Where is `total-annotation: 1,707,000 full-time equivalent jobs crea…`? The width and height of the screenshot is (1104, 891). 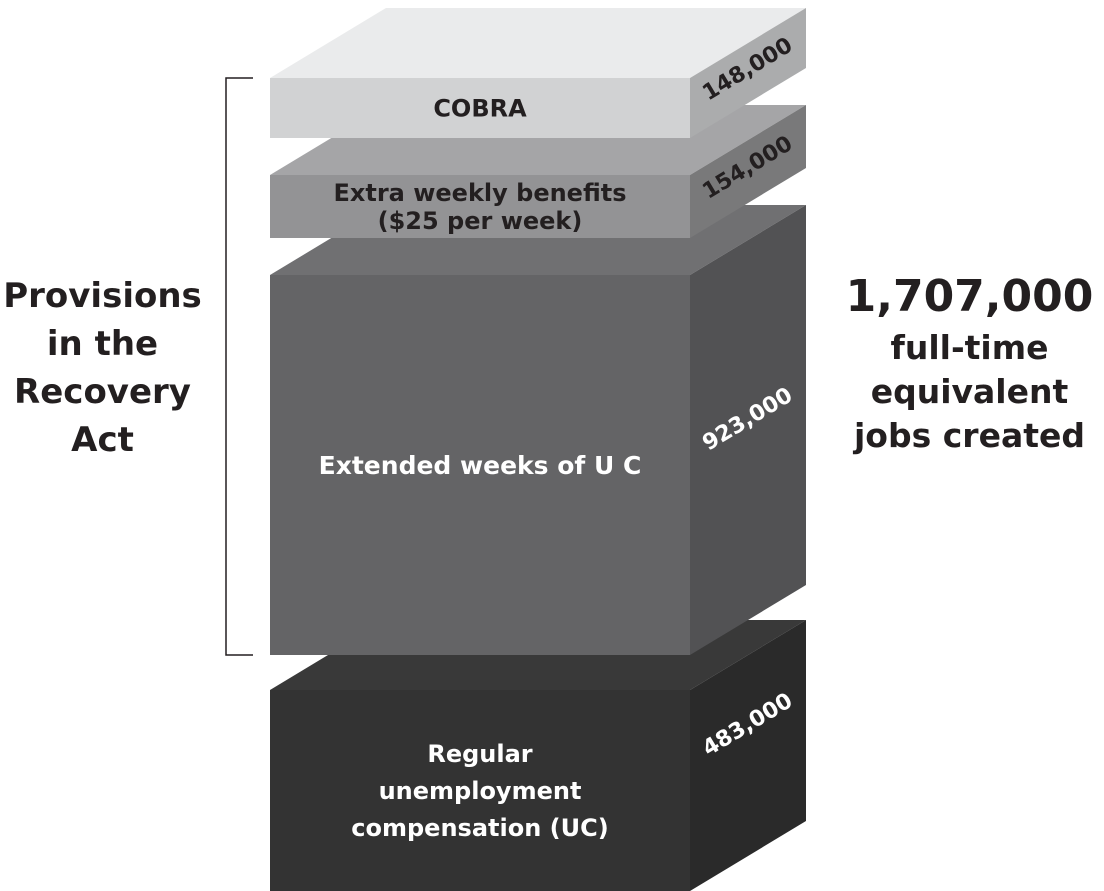 total-annotation: 1,707,000 full-time equivalent jobs crea… is located at coordinates (969, 363).